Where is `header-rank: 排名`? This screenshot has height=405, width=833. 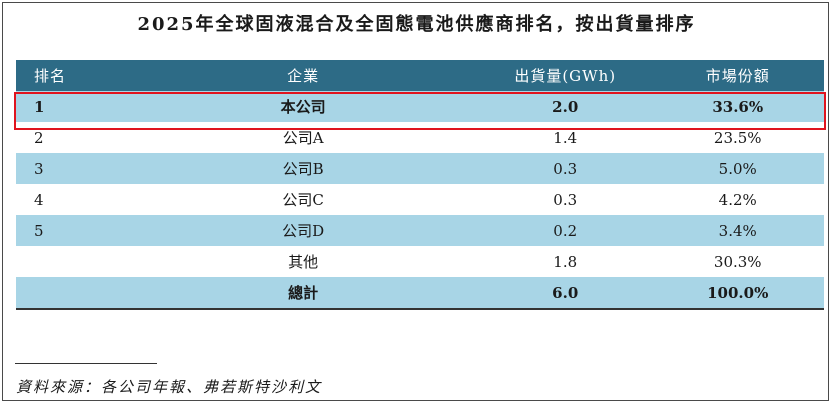 header-rank: 排名 is located at coordinates (72, 75).